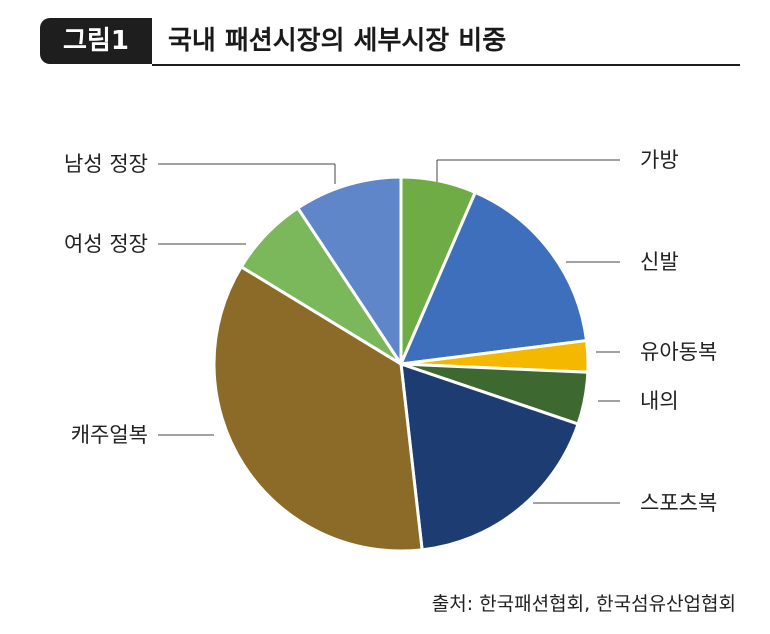 This screenshot has height=634, width=770. Describe the element at coordinates (659, 401) in the screenshot. I see `slice-label: 내의` at that location.